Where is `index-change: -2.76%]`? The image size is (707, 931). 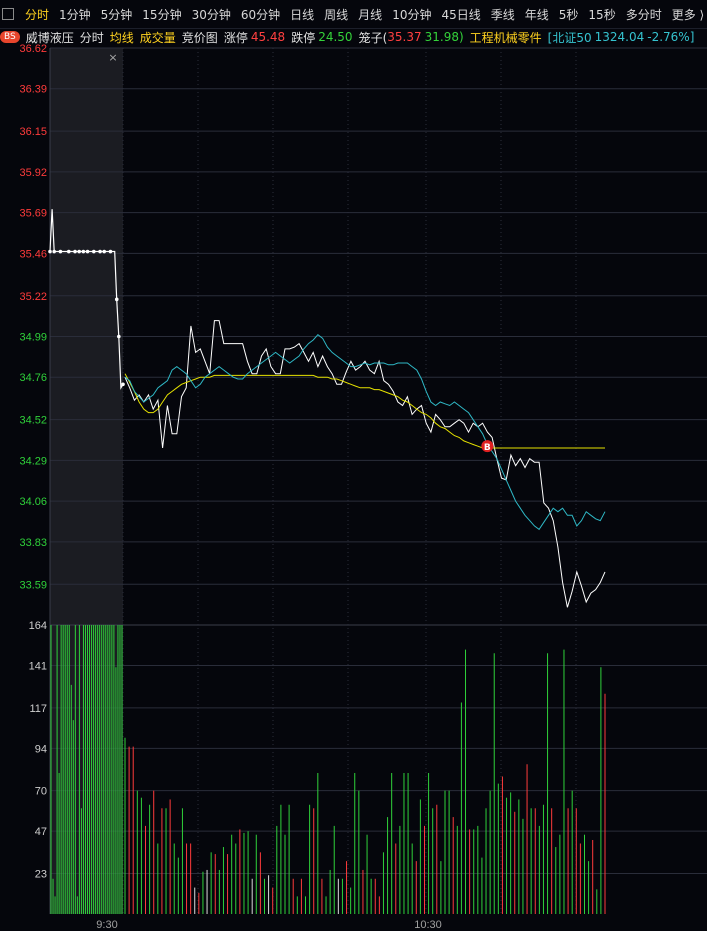 index-change: -2.76%] is located at coordinates (671, 37).